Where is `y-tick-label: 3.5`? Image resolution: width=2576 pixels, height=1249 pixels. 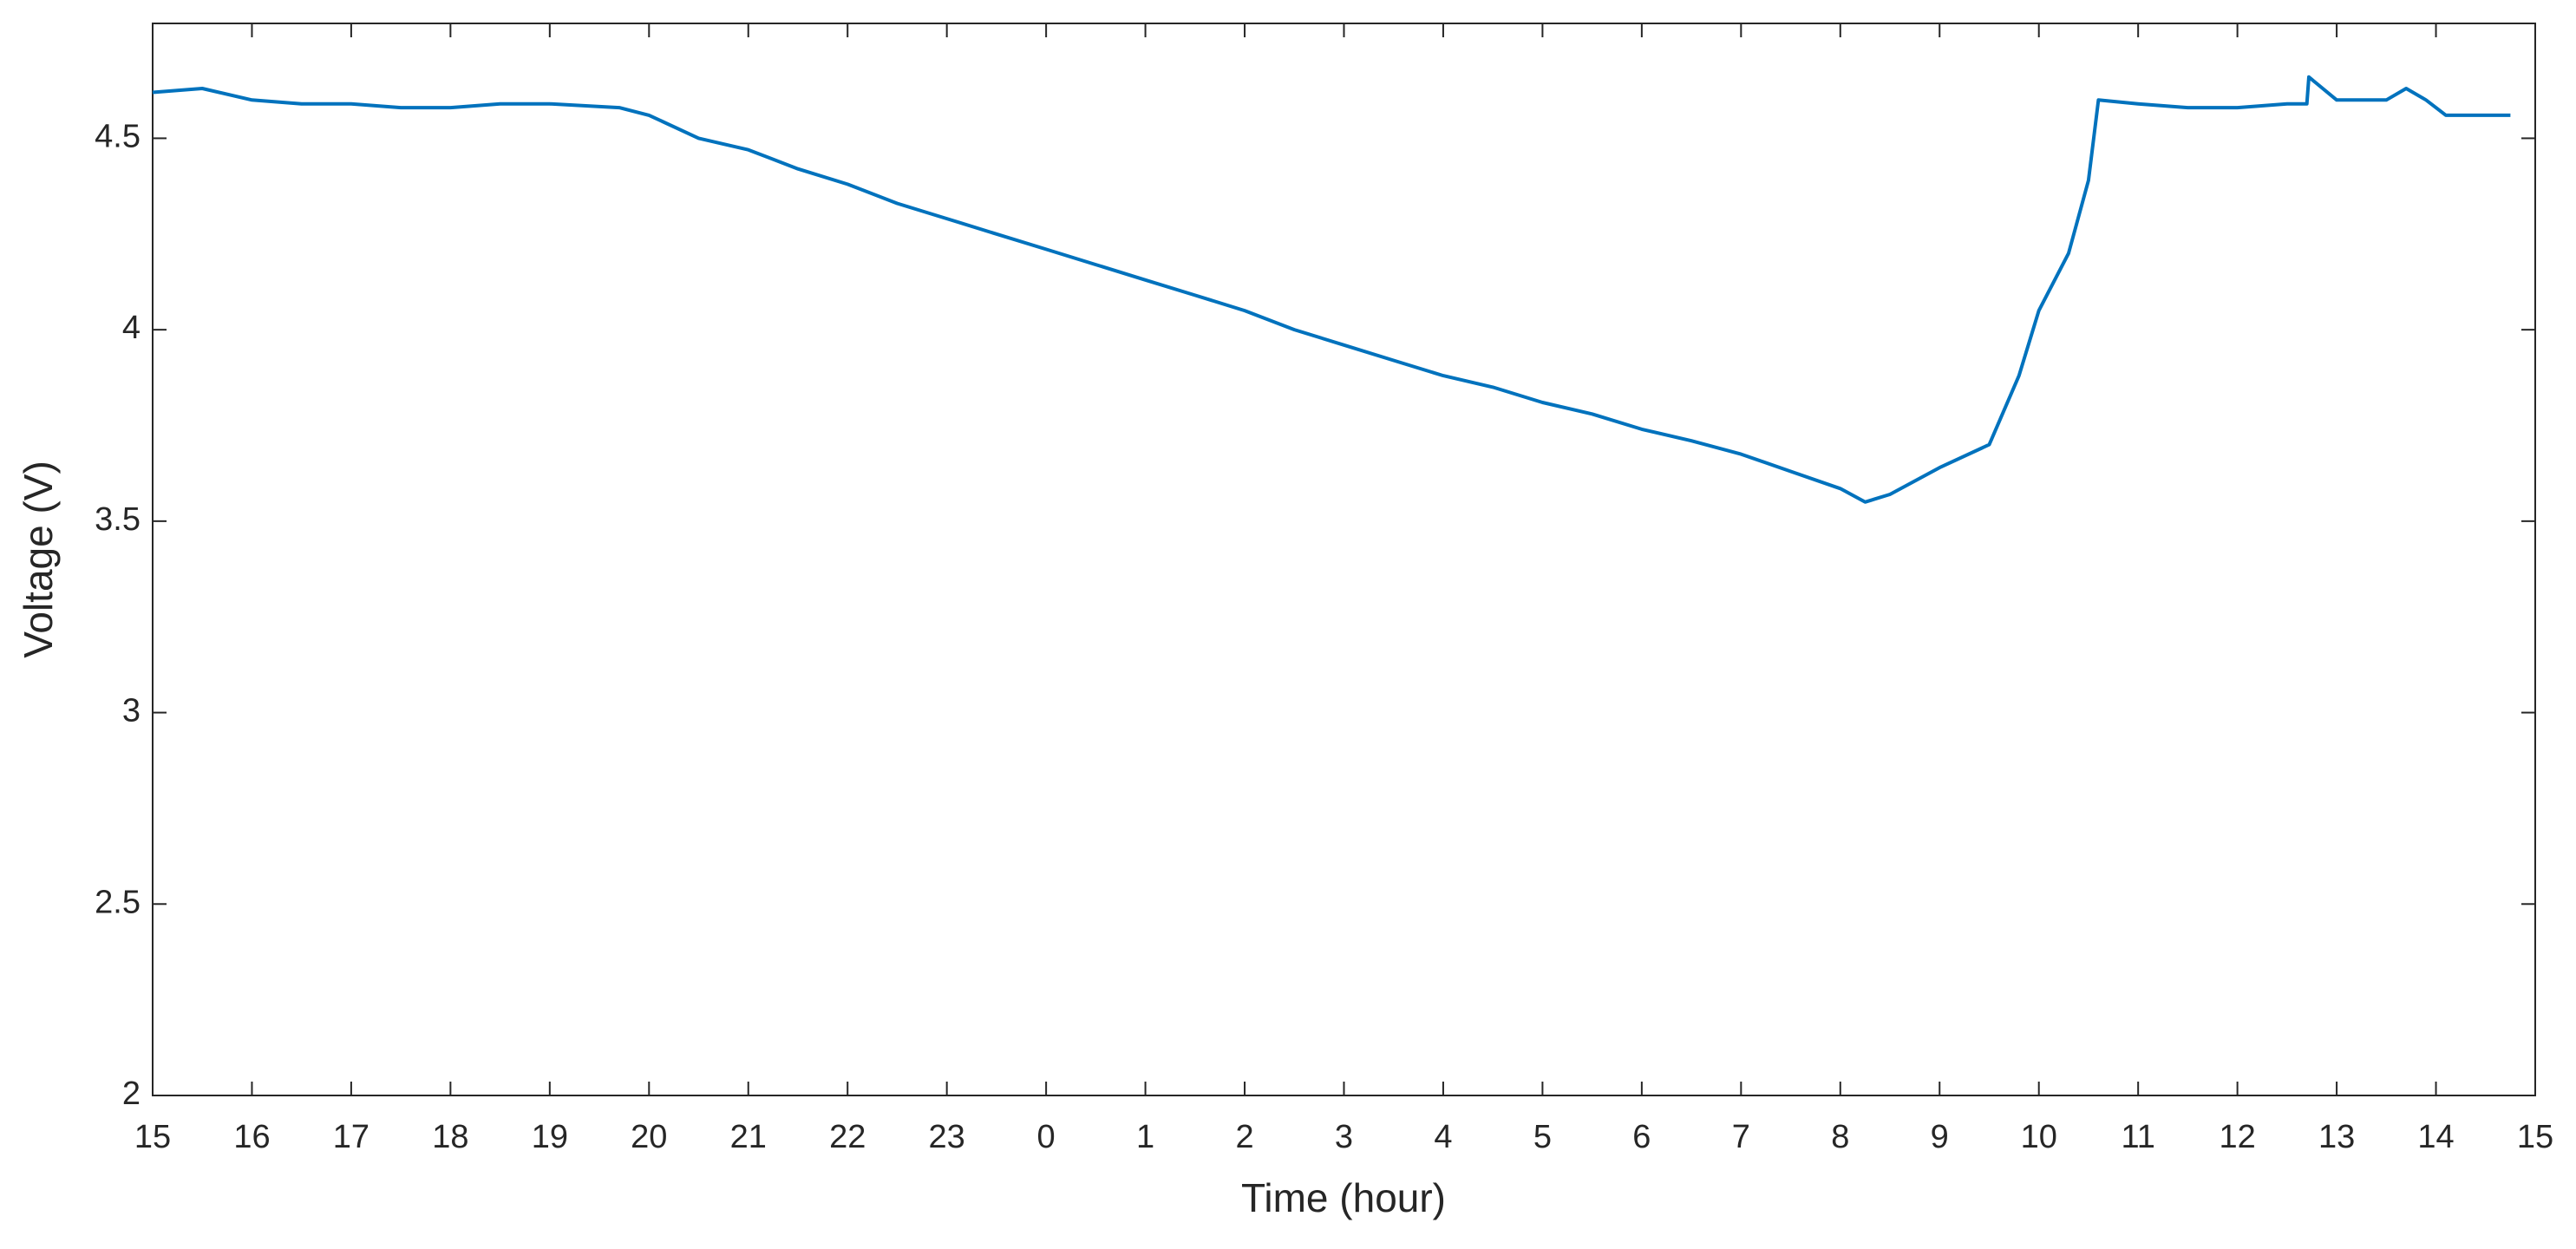
y-tick-label: 3.5 is located at coordinates (118, 519).